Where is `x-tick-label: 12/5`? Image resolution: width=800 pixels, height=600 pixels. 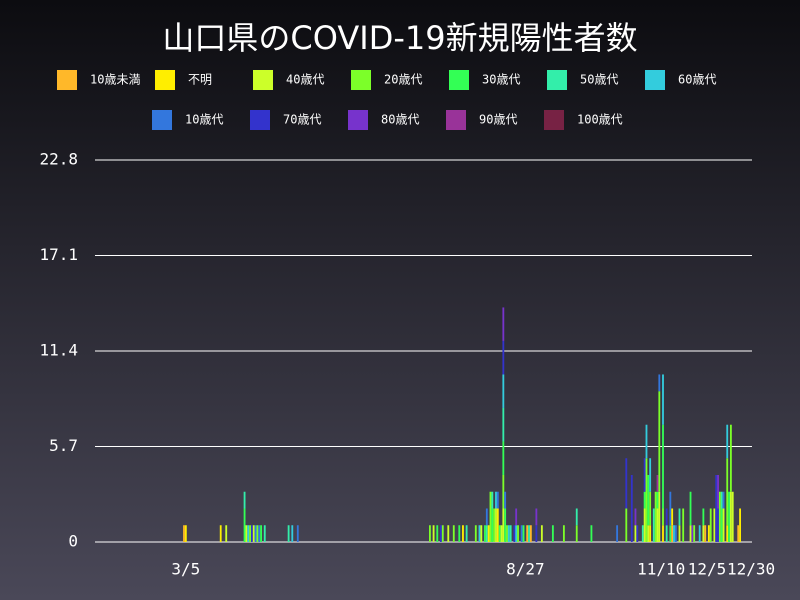
x-tick-label: 12/5 is located at coordinates (707, 569).